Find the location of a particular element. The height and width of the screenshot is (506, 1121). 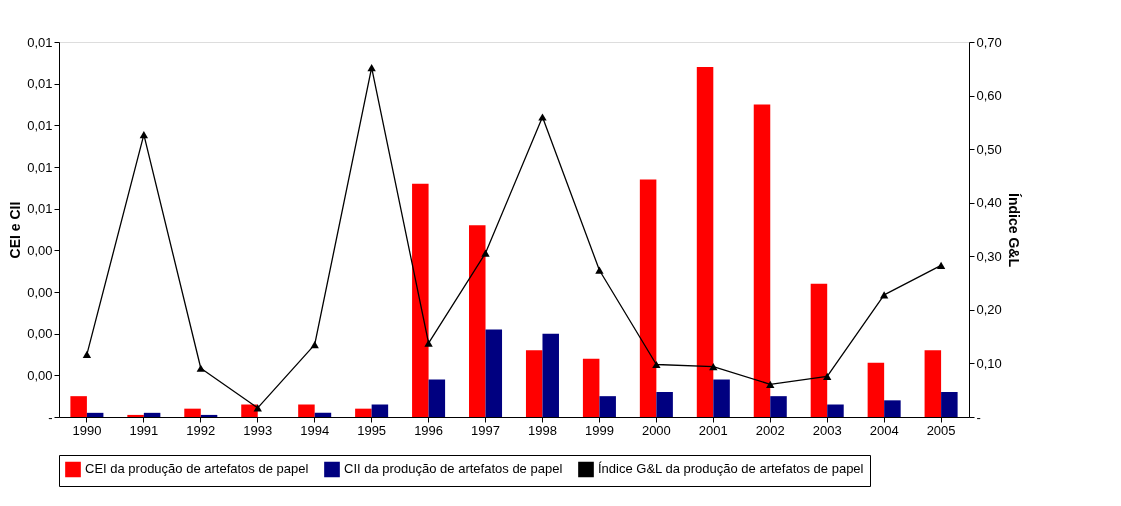

legend-label: Índice G&L da produção de artefatos de papel is located at coordinates (731, 469).